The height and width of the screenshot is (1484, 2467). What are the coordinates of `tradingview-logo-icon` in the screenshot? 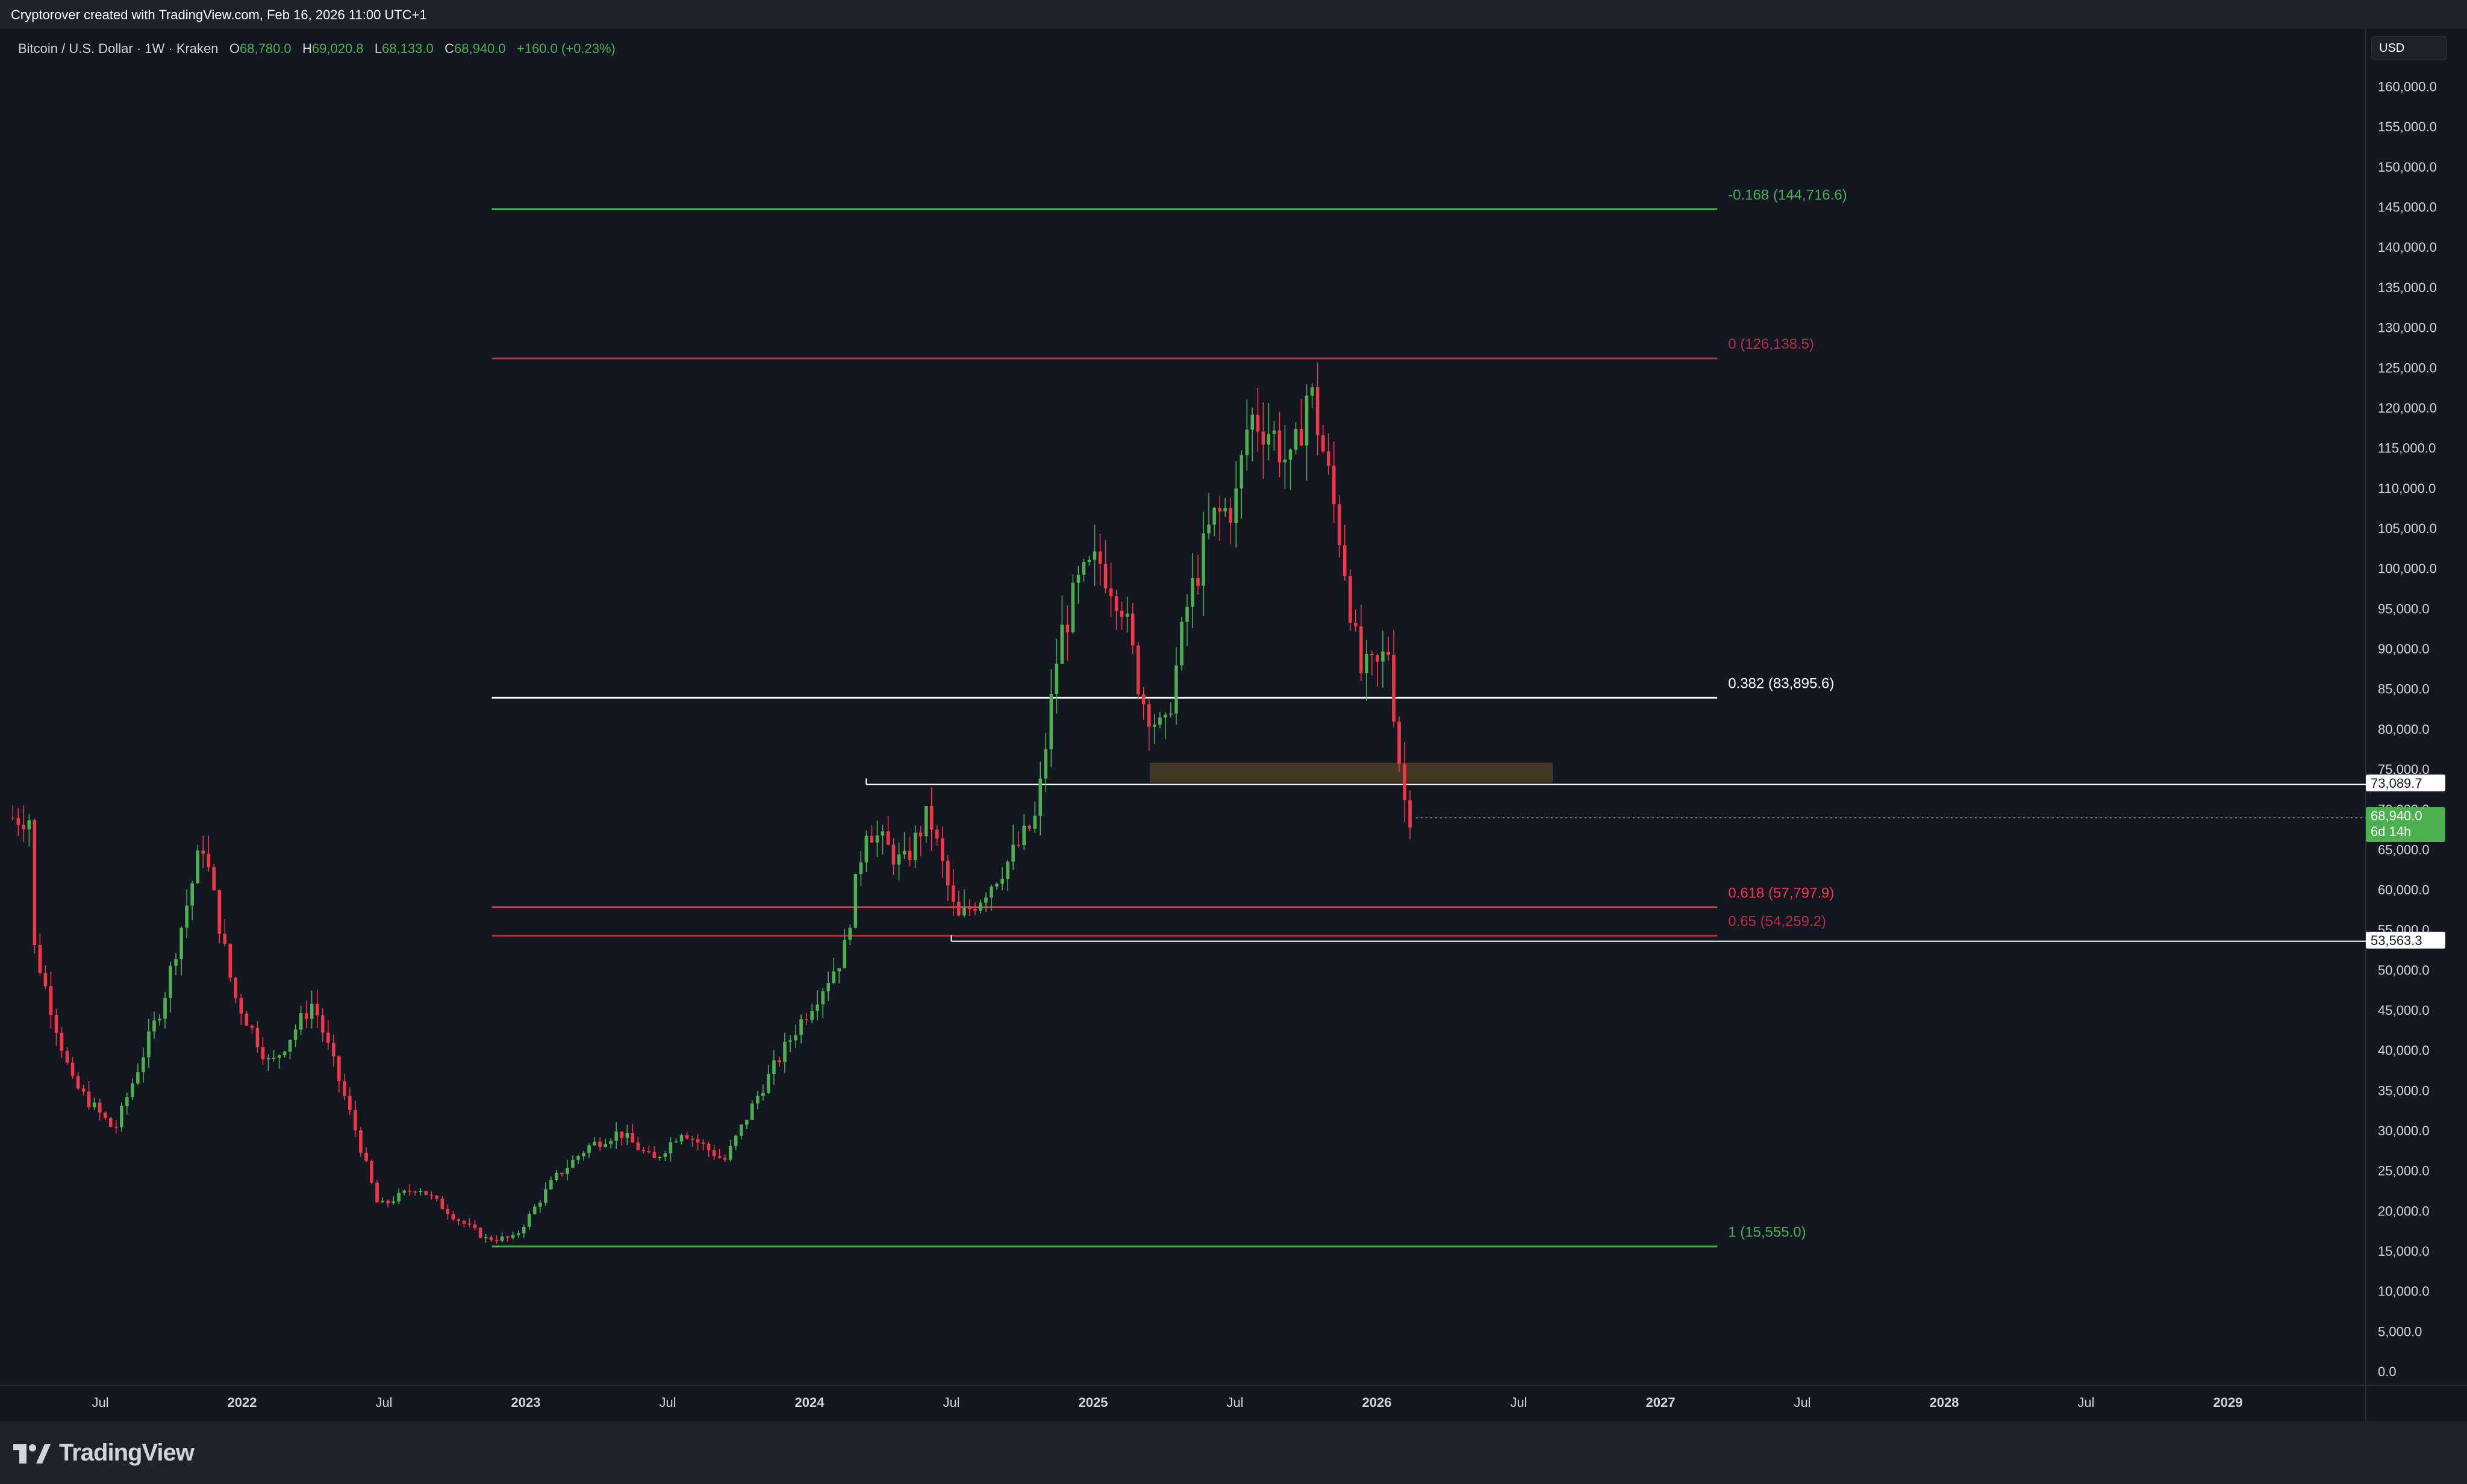 It's located at (32, 1454).